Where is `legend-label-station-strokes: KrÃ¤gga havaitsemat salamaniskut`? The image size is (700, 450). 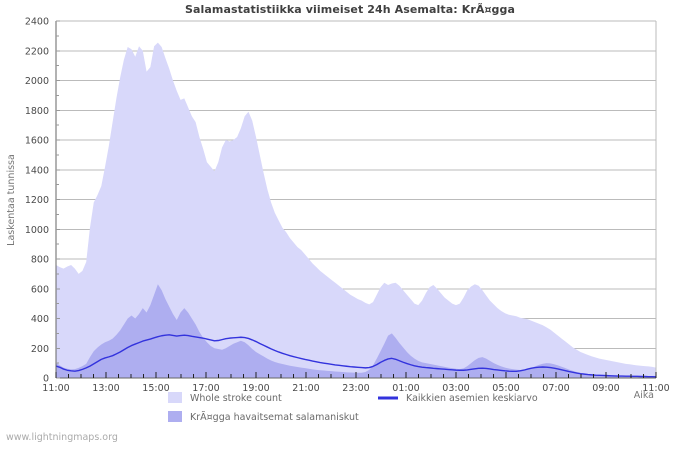 legend-label-station-strokes: KrÃ¤gga havaitsemat salamaniskut is located at coordinates (274, 417).